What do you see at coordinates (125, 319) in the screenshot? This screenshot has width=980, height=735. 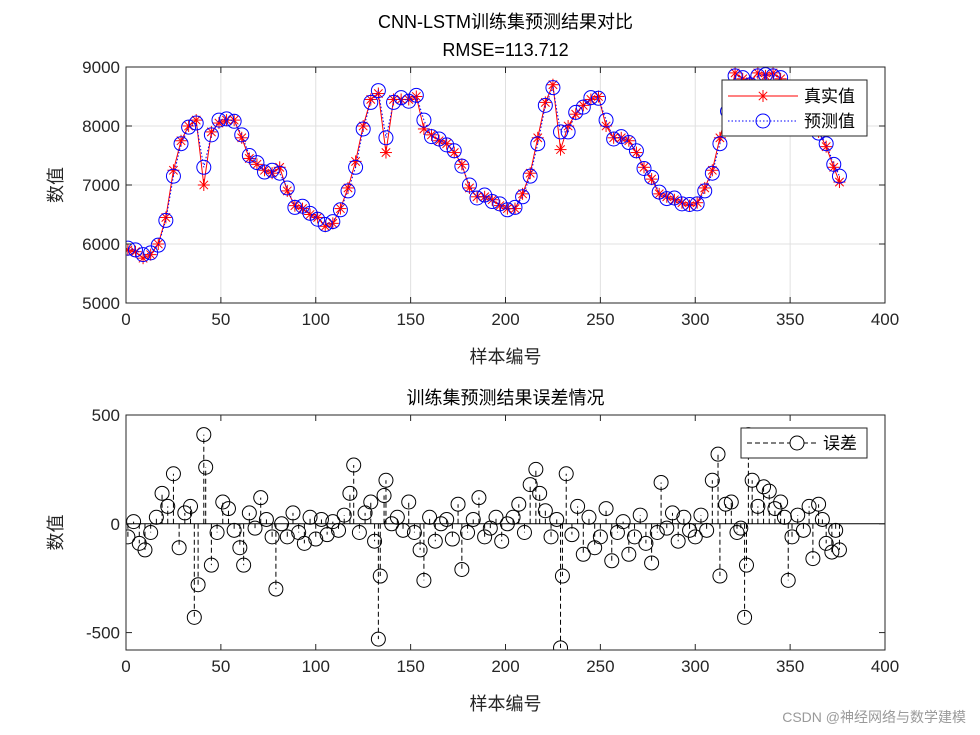 I see `x-tick-label: 0` at bounding box center [125, 319].